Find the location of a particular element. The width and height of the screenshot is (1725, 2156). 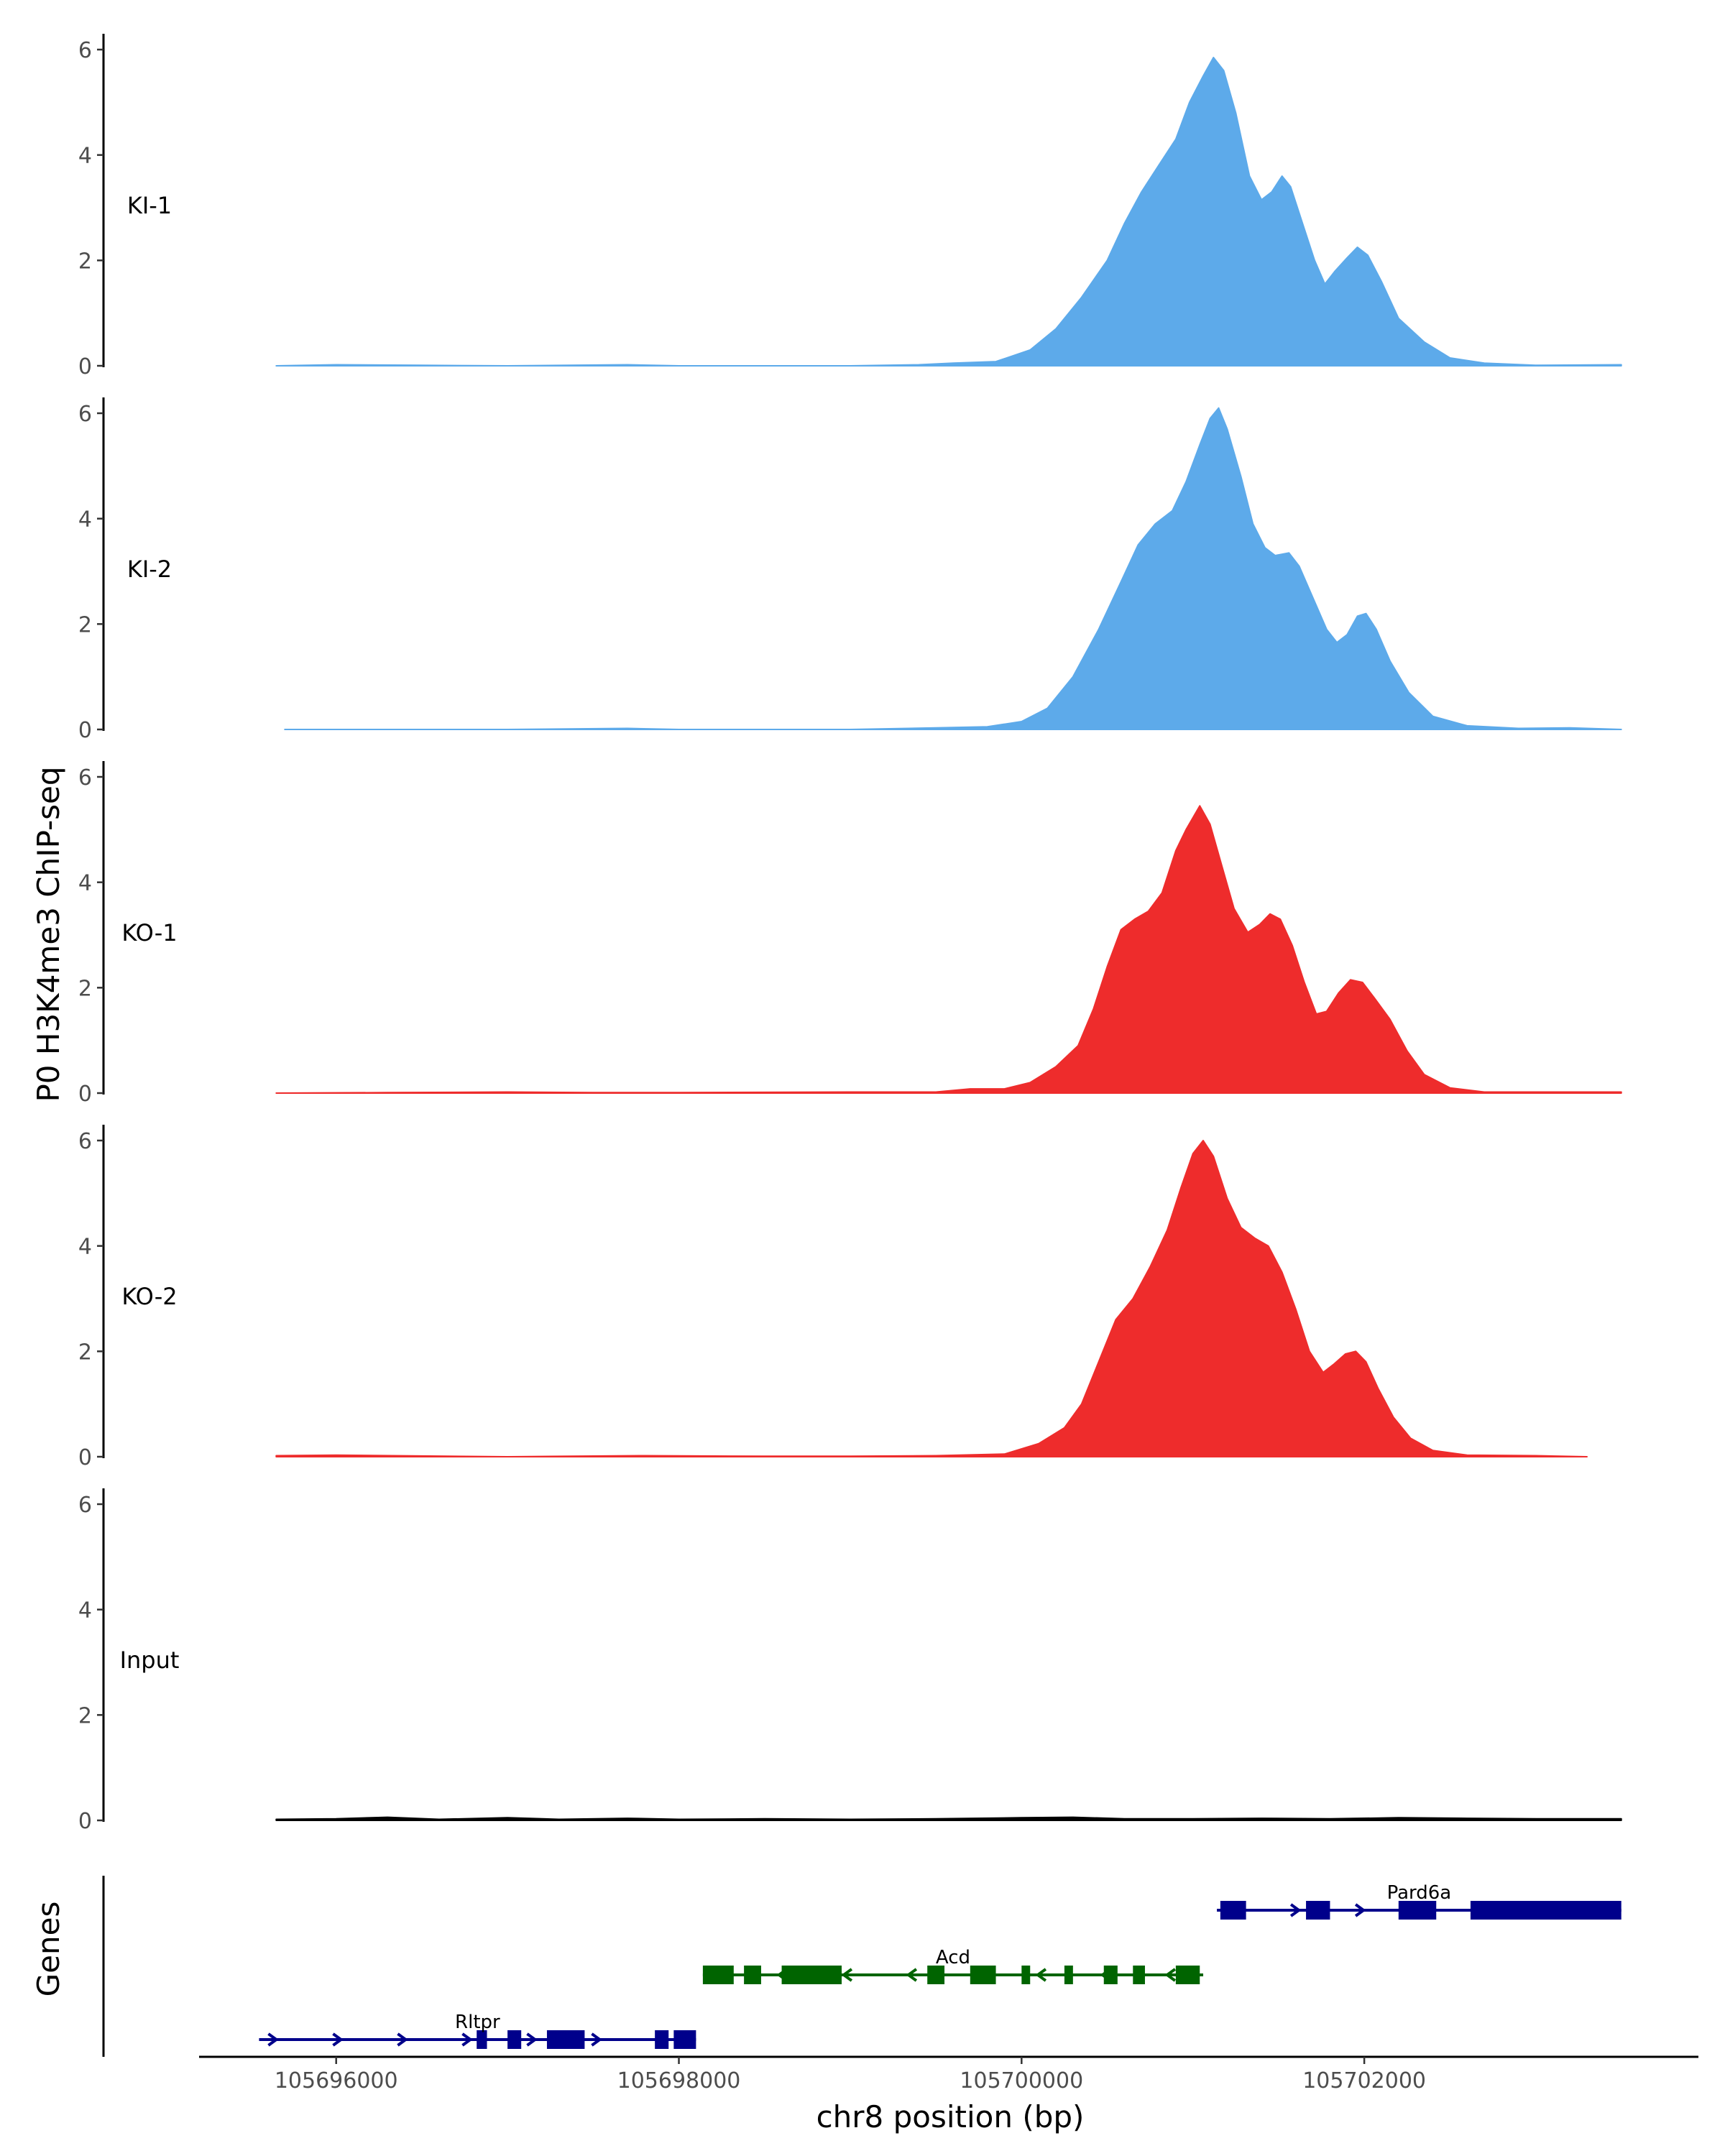

signal-area-input is located at coordinates (948, 1818).